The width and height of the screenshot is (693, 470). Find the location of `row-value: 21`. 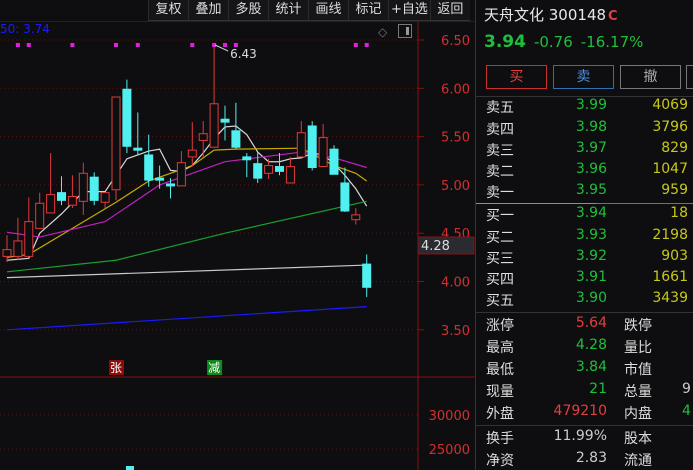

row-value: 21 is located at coordinates (598, 389).